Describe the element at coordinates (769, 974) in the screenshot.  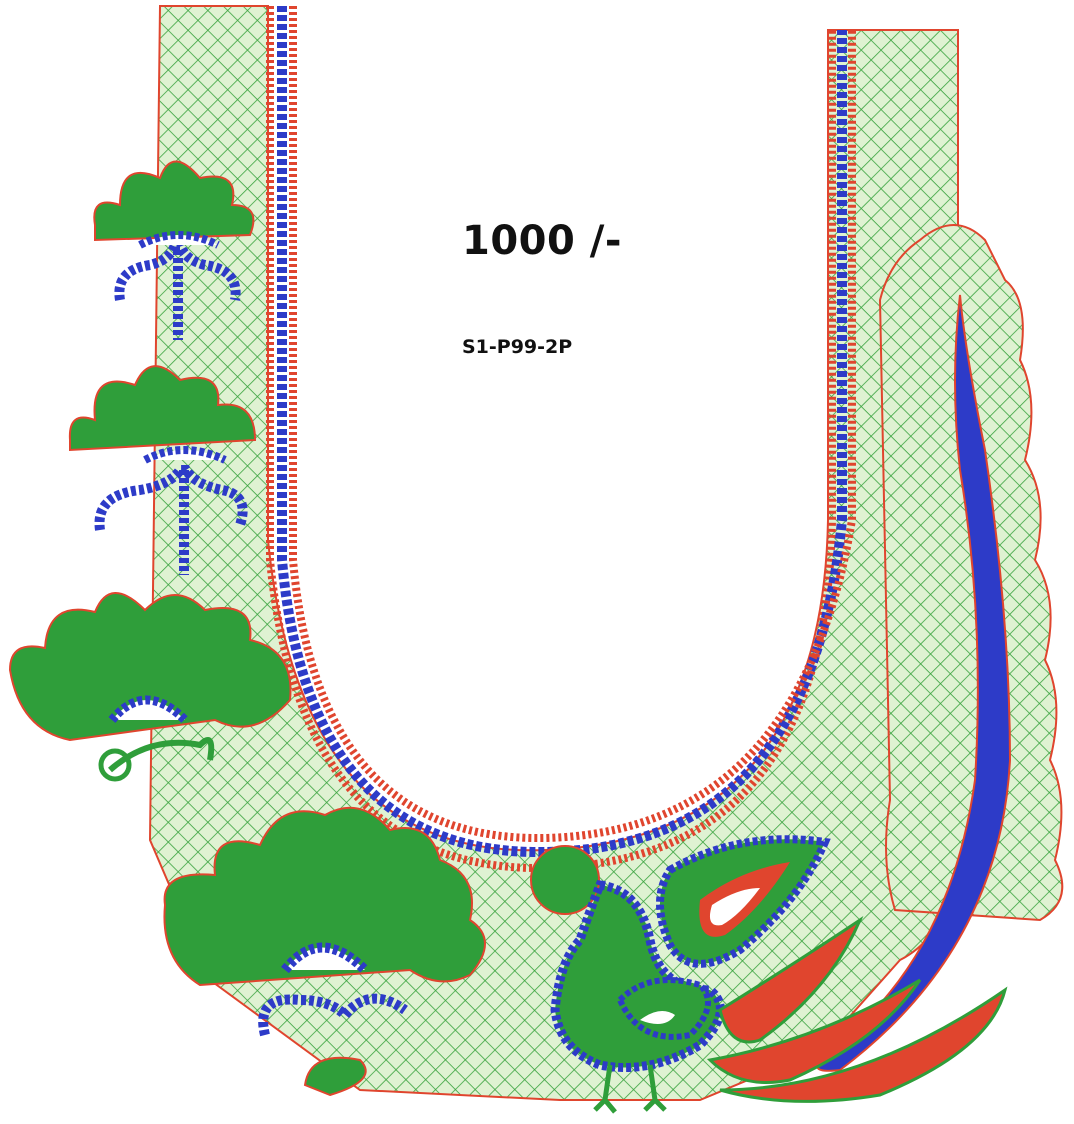
I see `peacock-motif` at that location.